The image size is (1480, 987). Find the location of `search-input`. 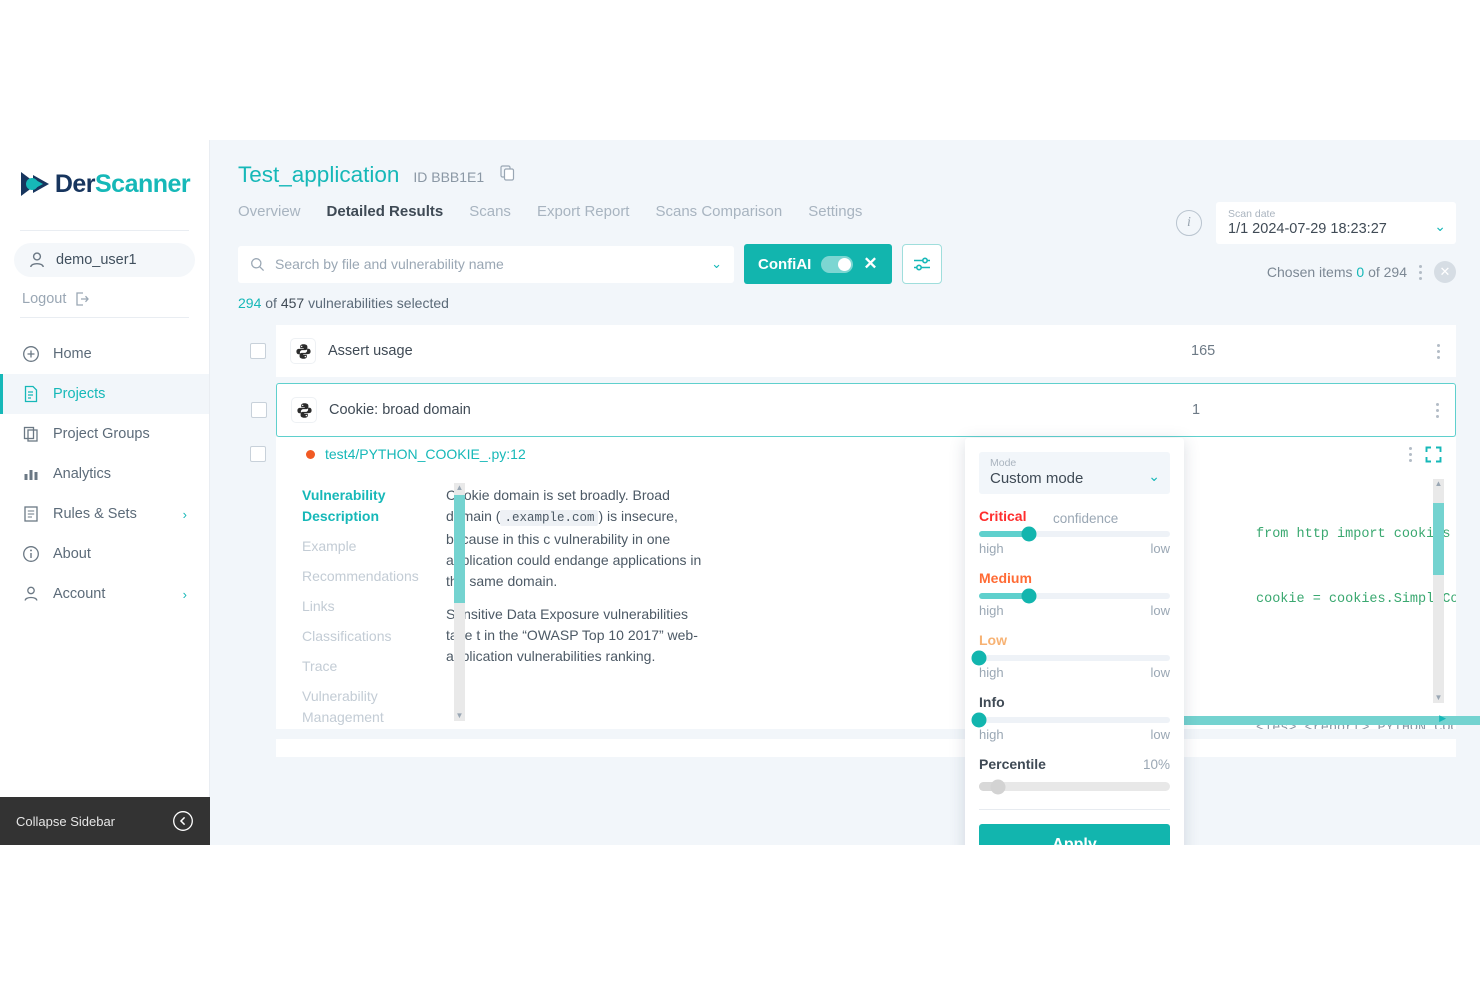

search-input is located at coordinates (488, 264).